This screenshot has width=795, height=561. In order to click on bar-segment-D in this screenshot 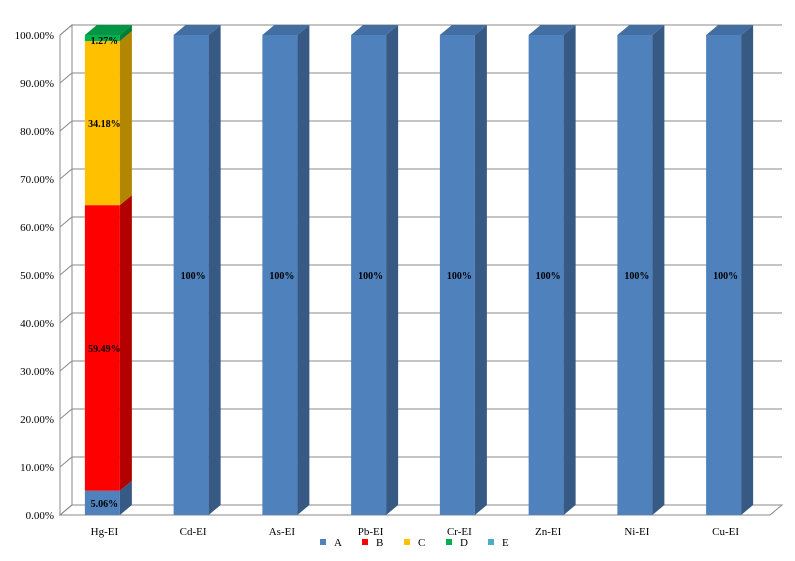, I will do `click(102, 38)`.